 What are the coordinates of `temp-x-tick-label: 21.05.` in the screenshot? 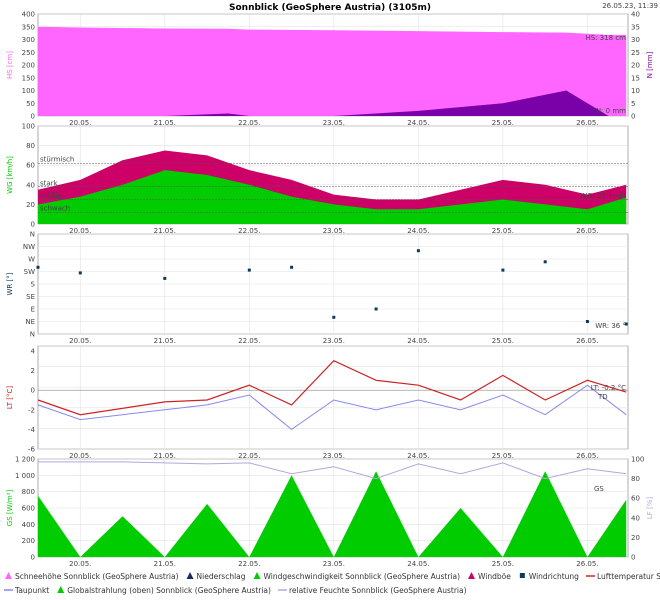 It's located at (165, 456).